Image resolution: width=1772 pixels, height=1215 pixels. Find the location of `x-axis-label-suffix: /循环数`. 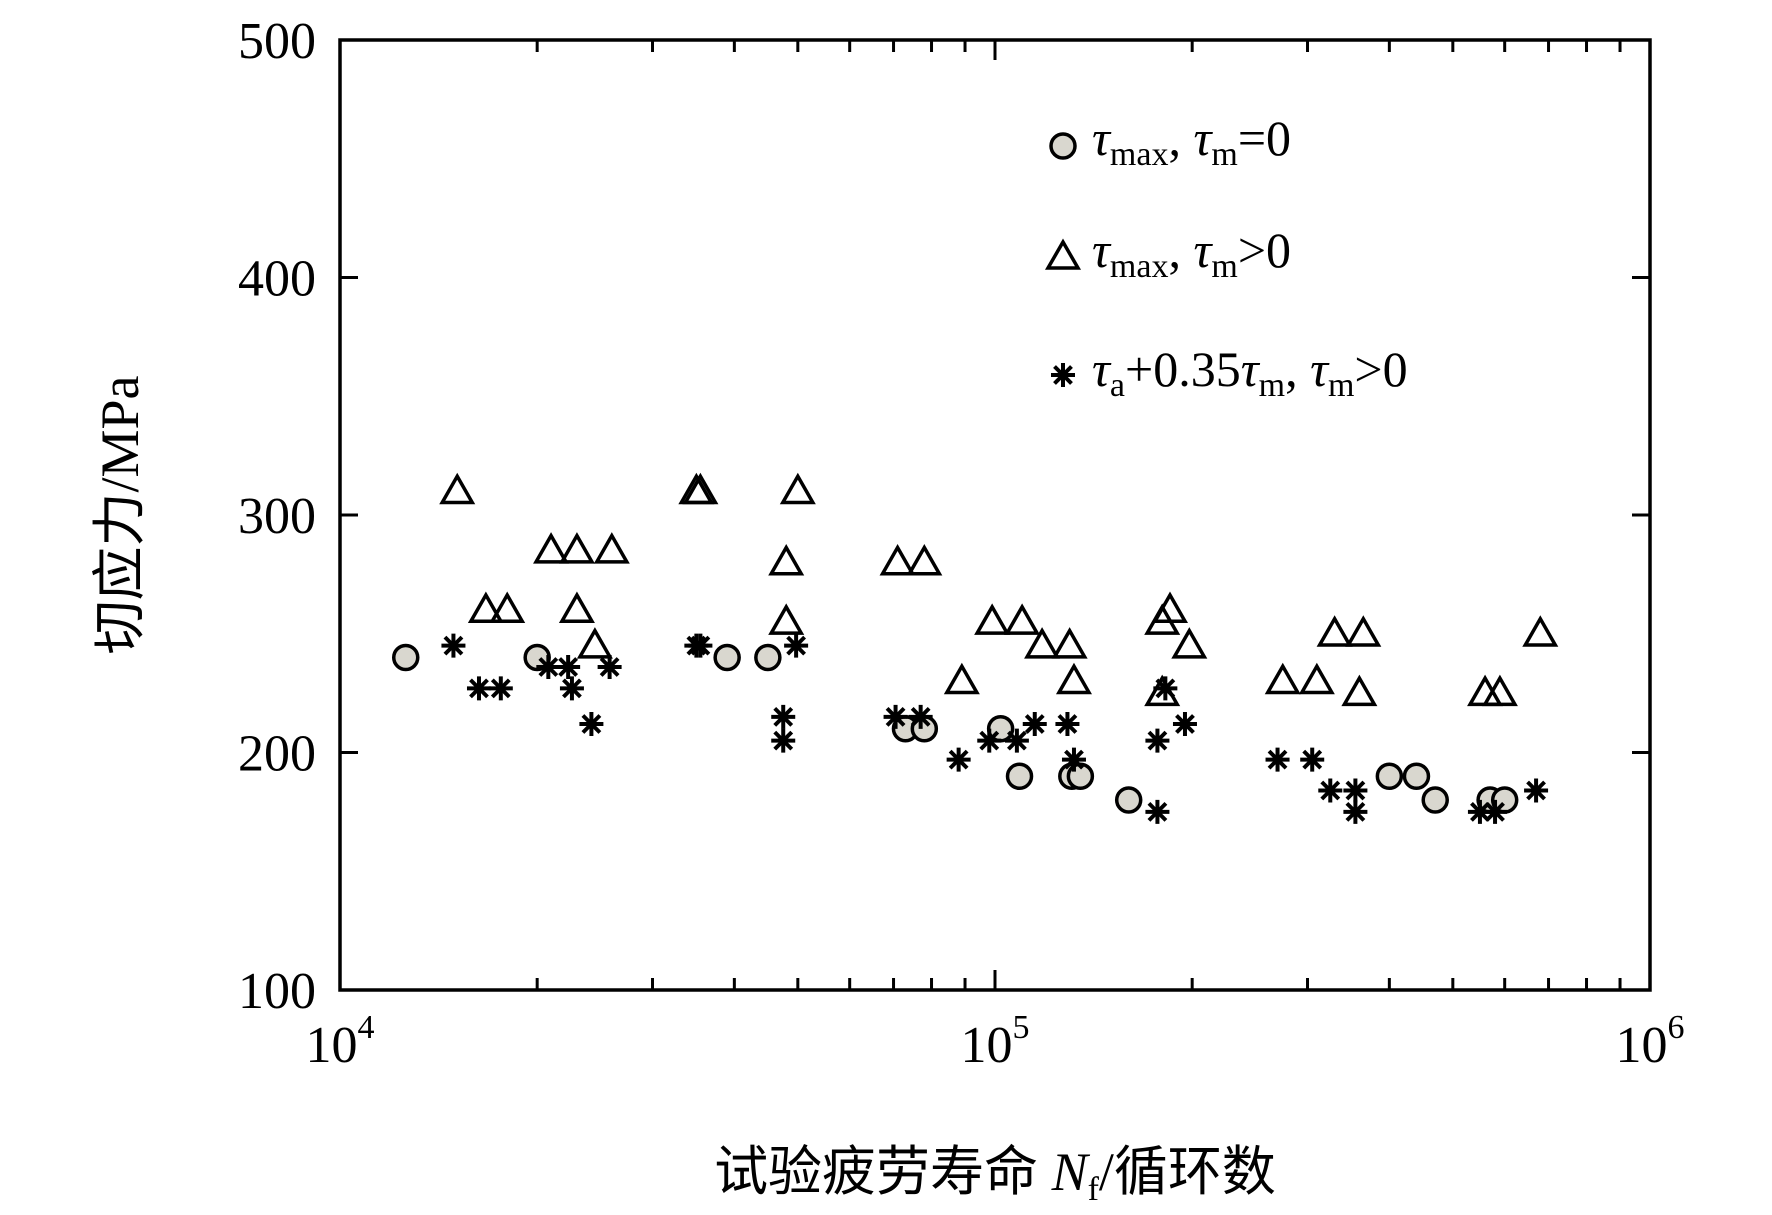

x-axis-label-suffix: /循环数 is located at coordinates (1187, 1172).